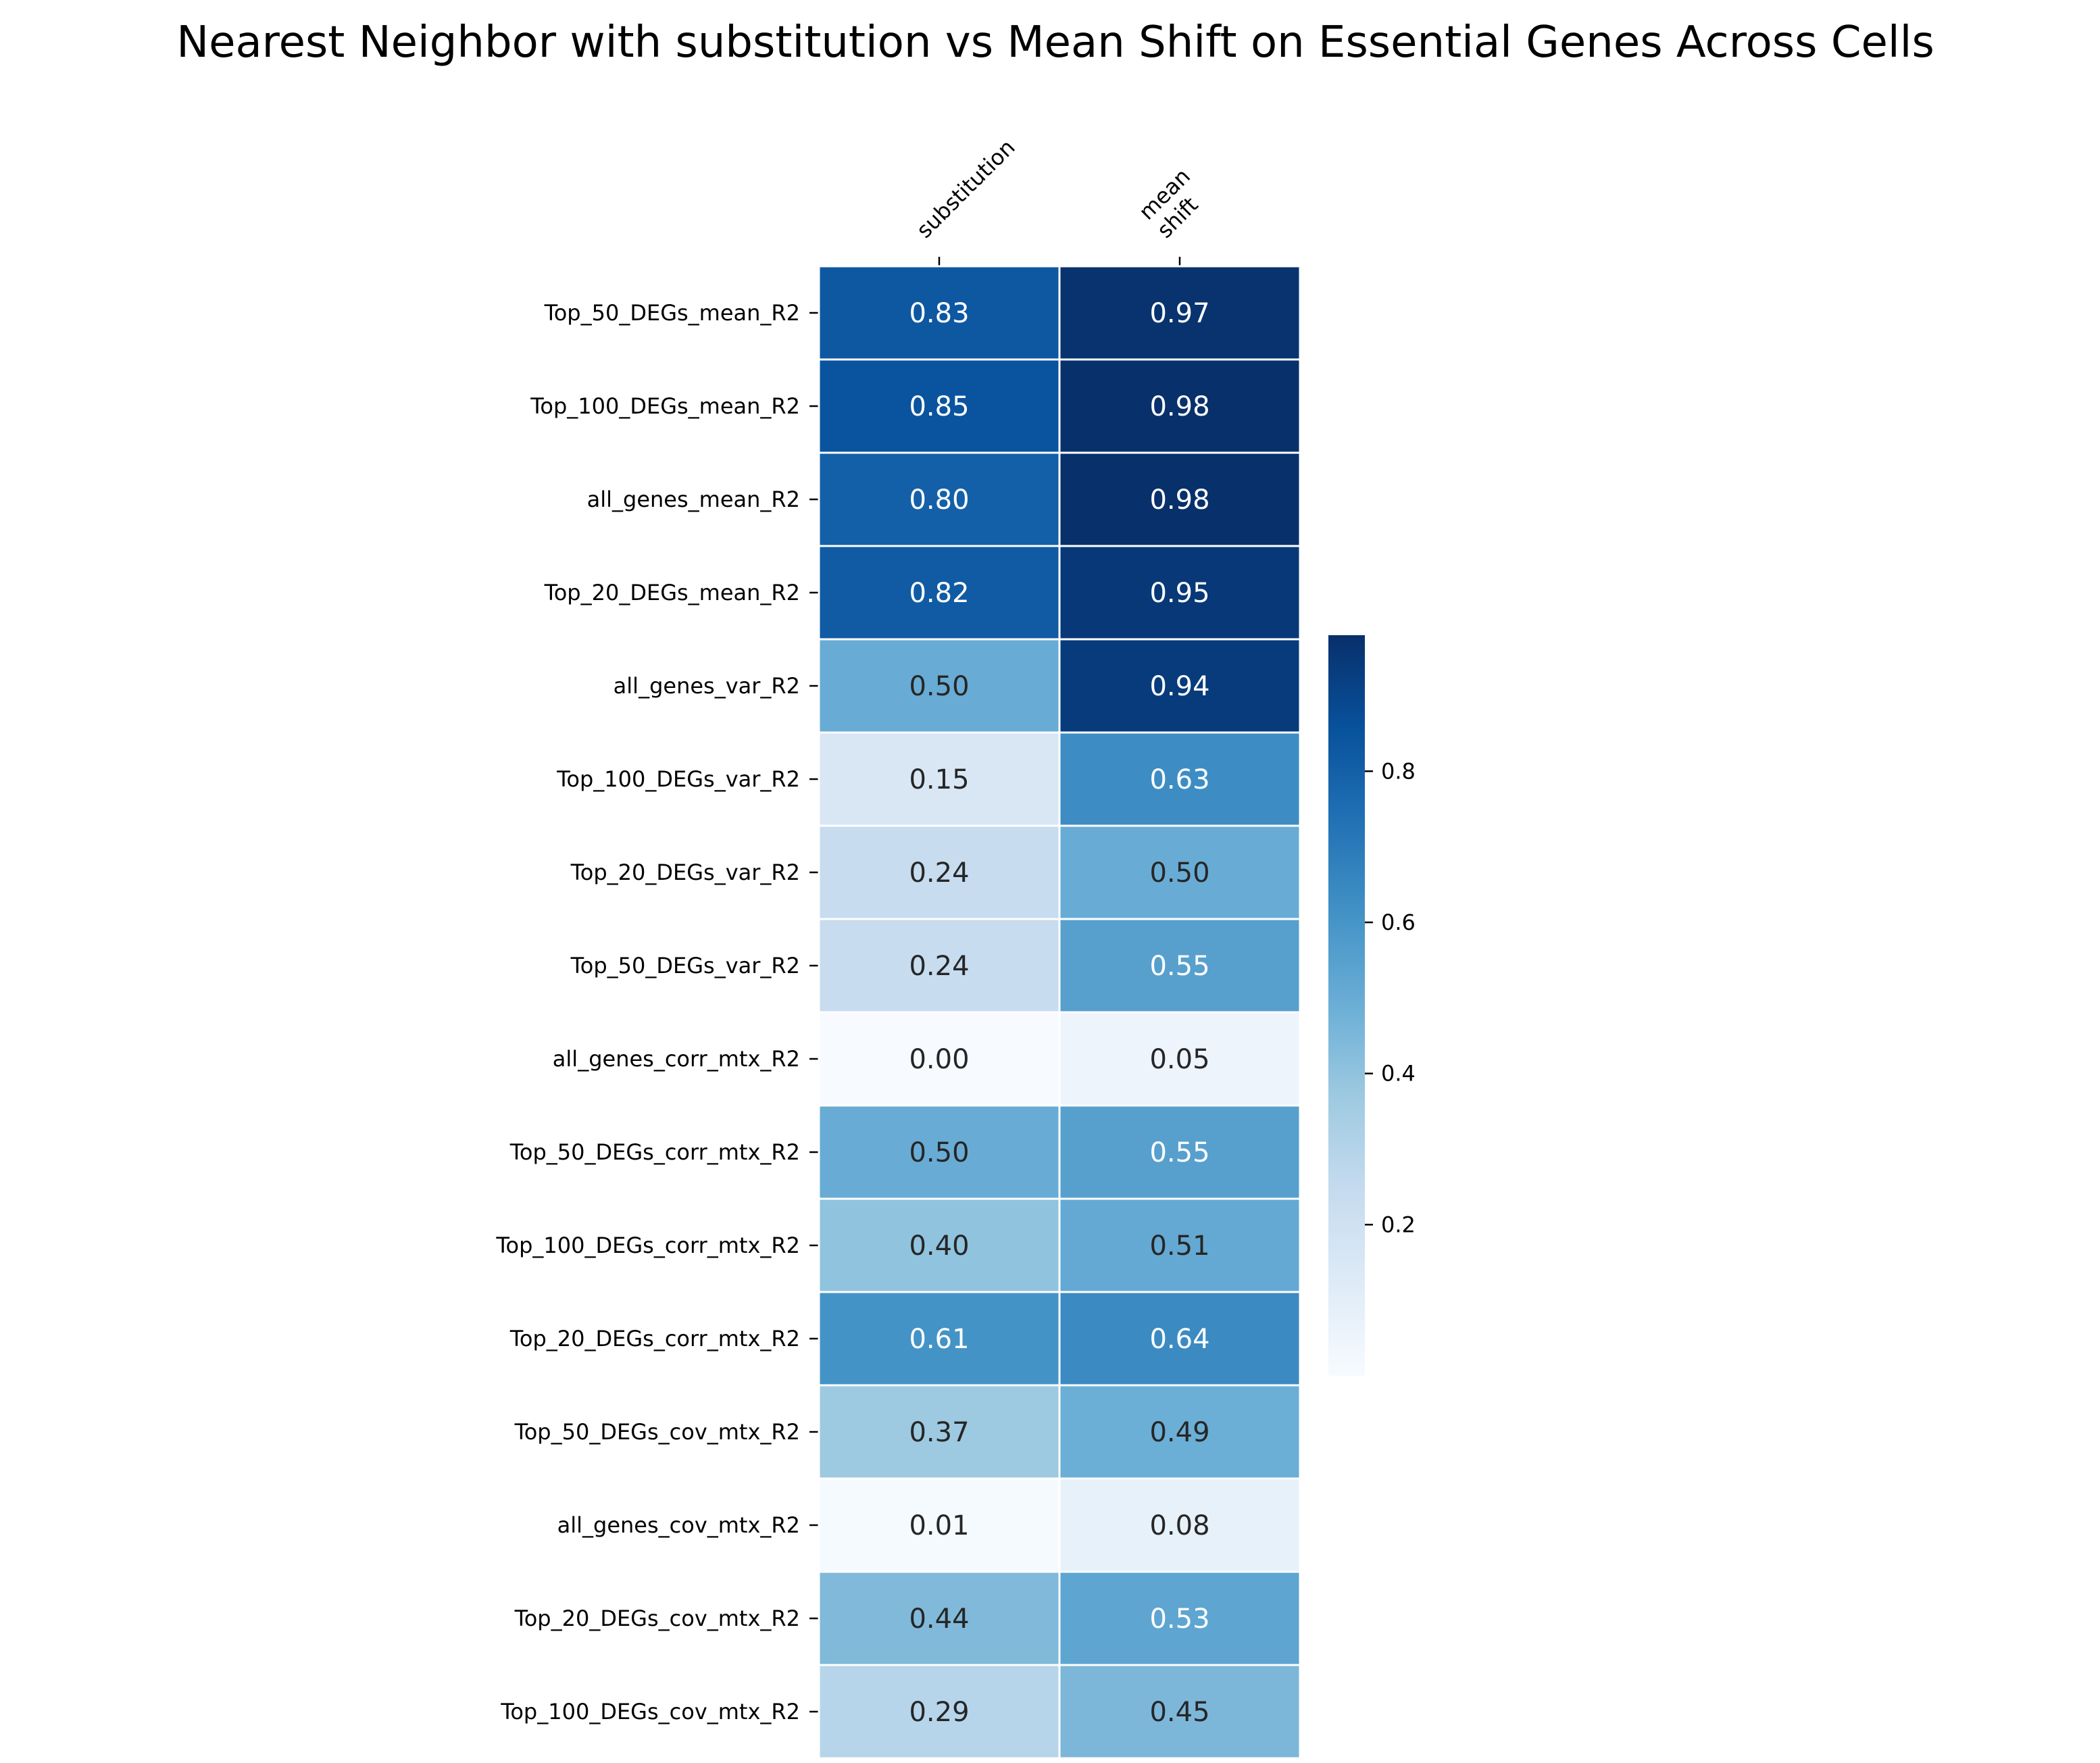 This screenshot has width=2100, height=1763. I want to click on y-tick-label: all_genes_corr_mtx_R2, so click(676, 1059).